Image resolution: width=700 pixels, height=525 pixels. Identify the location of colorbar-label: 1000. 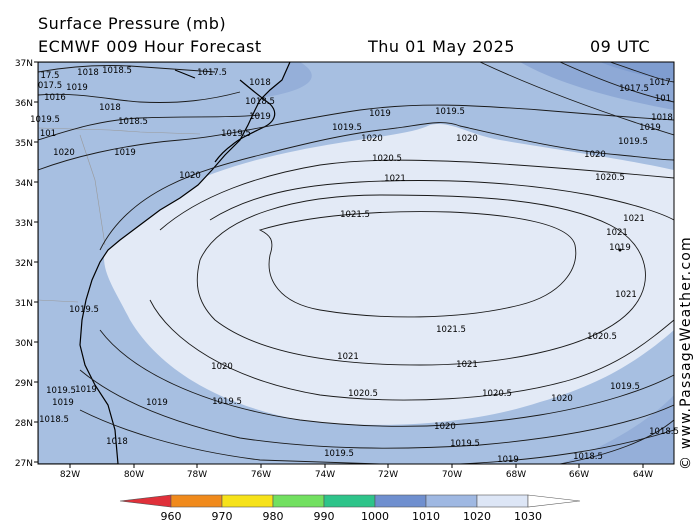
(375, 516).